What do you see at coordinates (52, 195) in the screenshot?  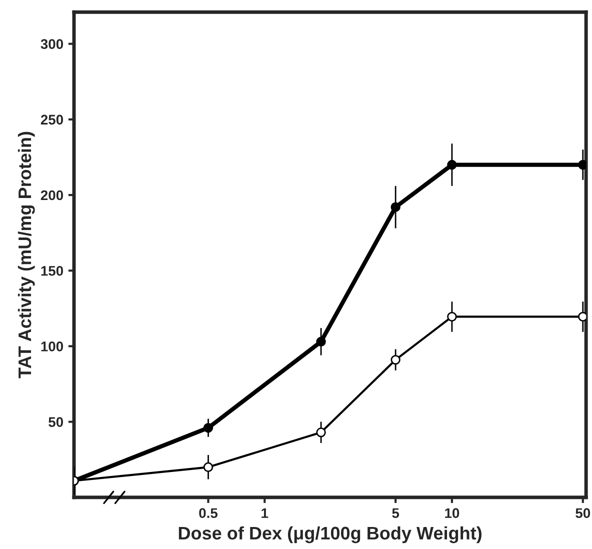 I see `y-tick-label: 200` at bounding box center [52, 195].